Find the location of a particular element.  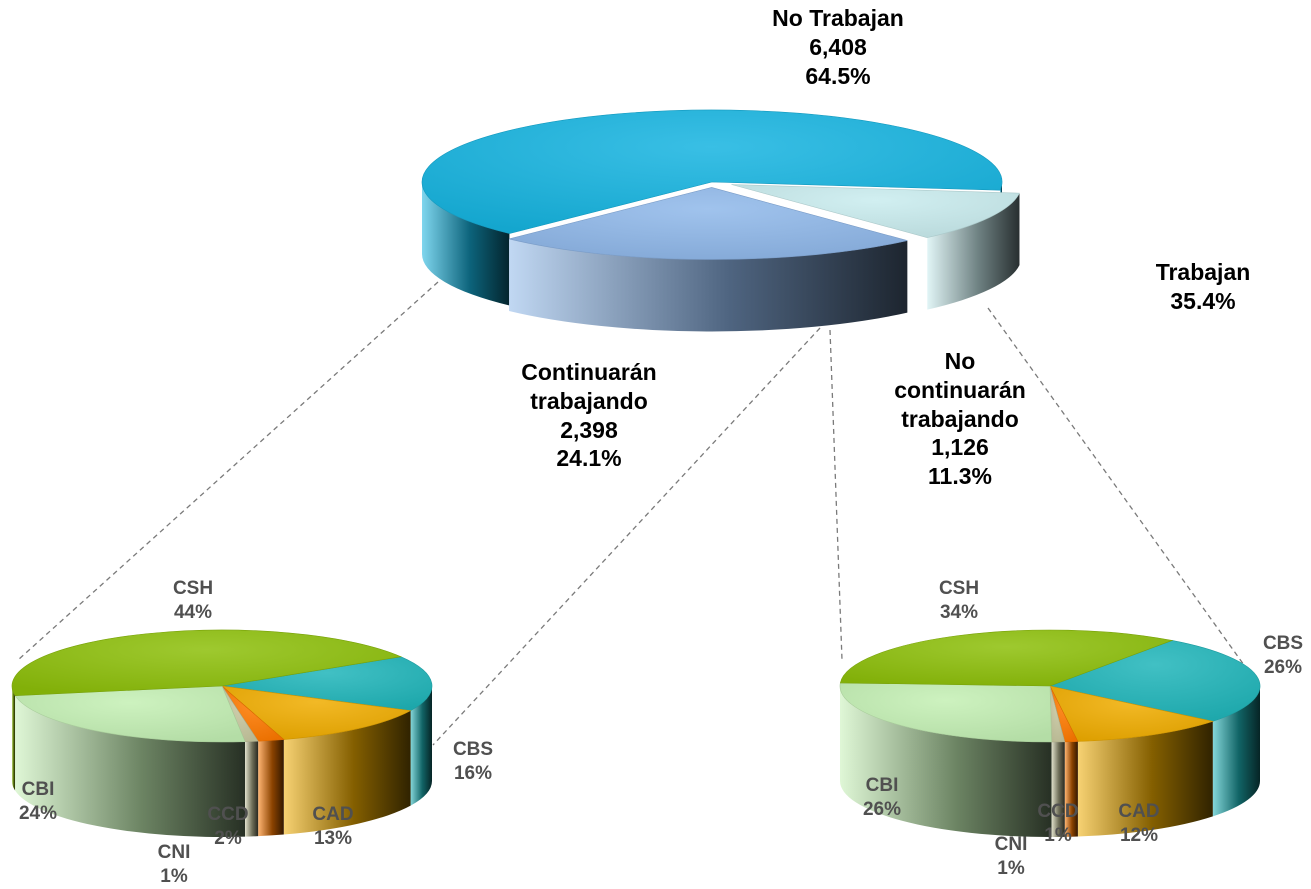

continuaran-slice is located at coordinates (708, 223).